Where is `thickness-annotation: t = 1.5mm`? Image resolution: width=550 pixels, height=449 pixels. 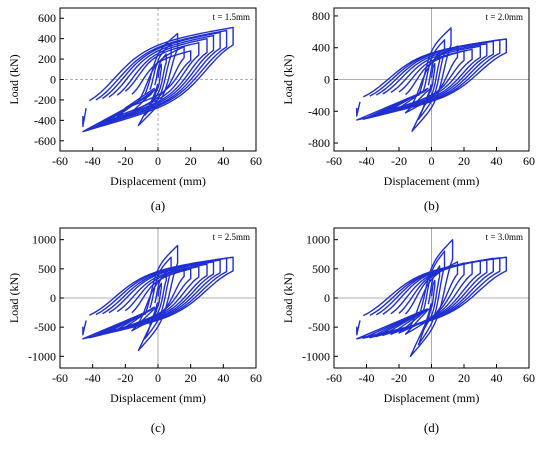
thickness-annotation: t = 1.5mm is located at coordinates (231, 17).